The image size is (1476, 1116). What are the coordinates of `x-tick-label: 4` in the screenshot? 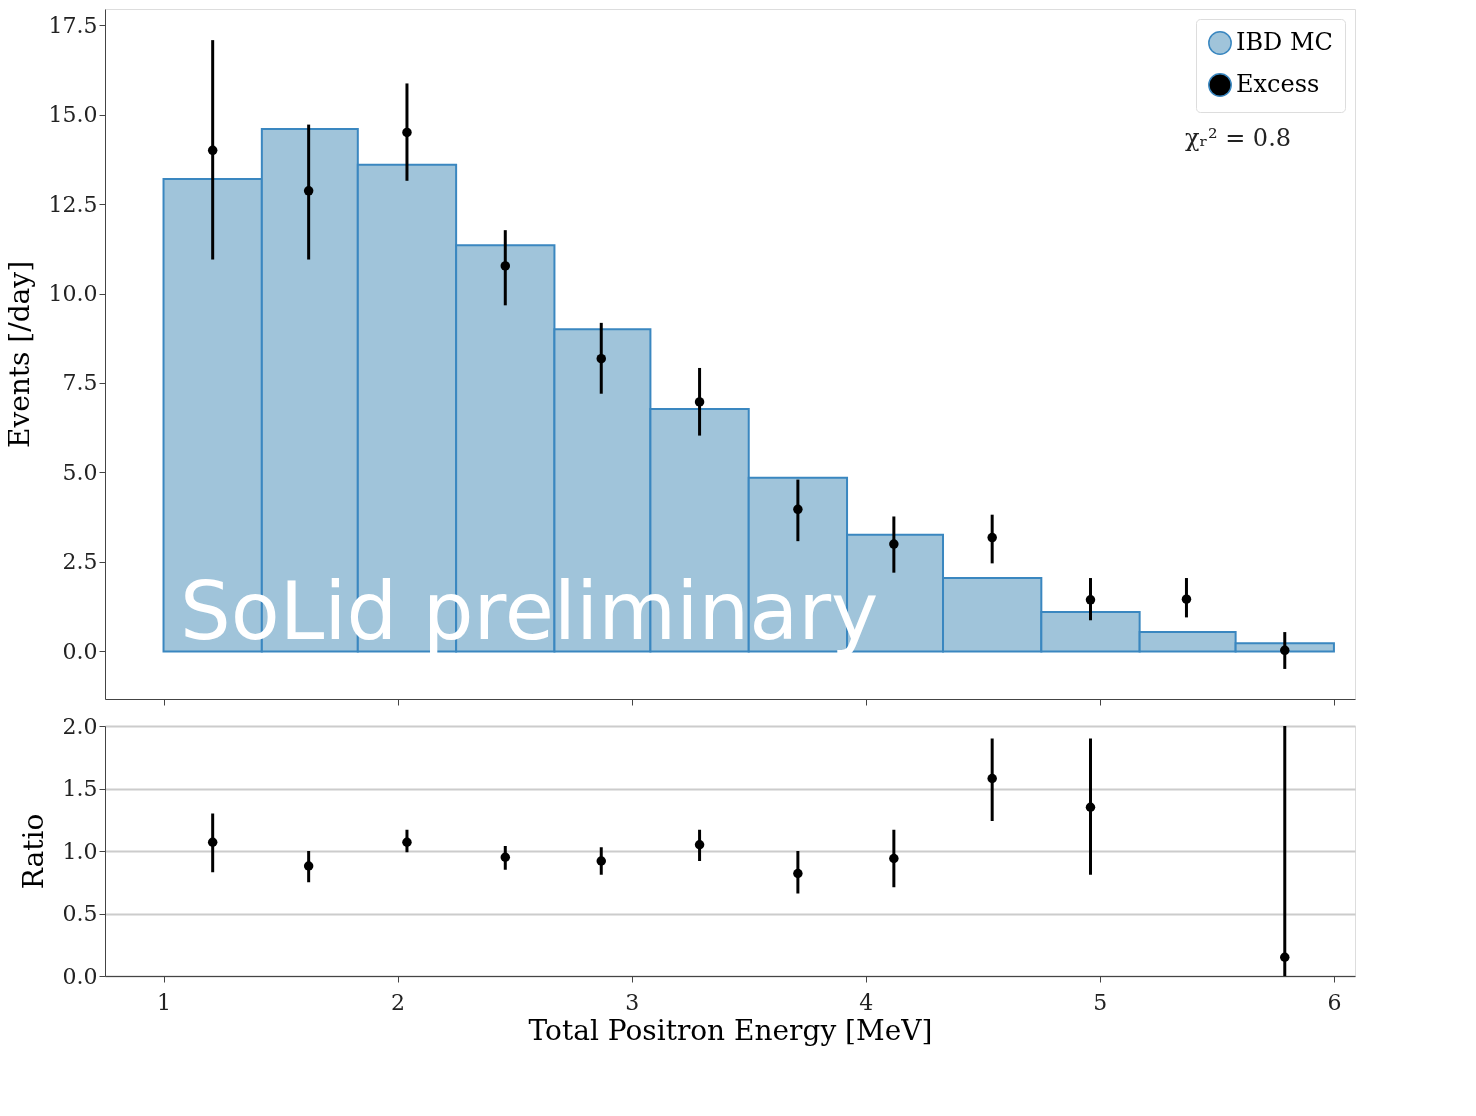 It's located at (866, 1002).